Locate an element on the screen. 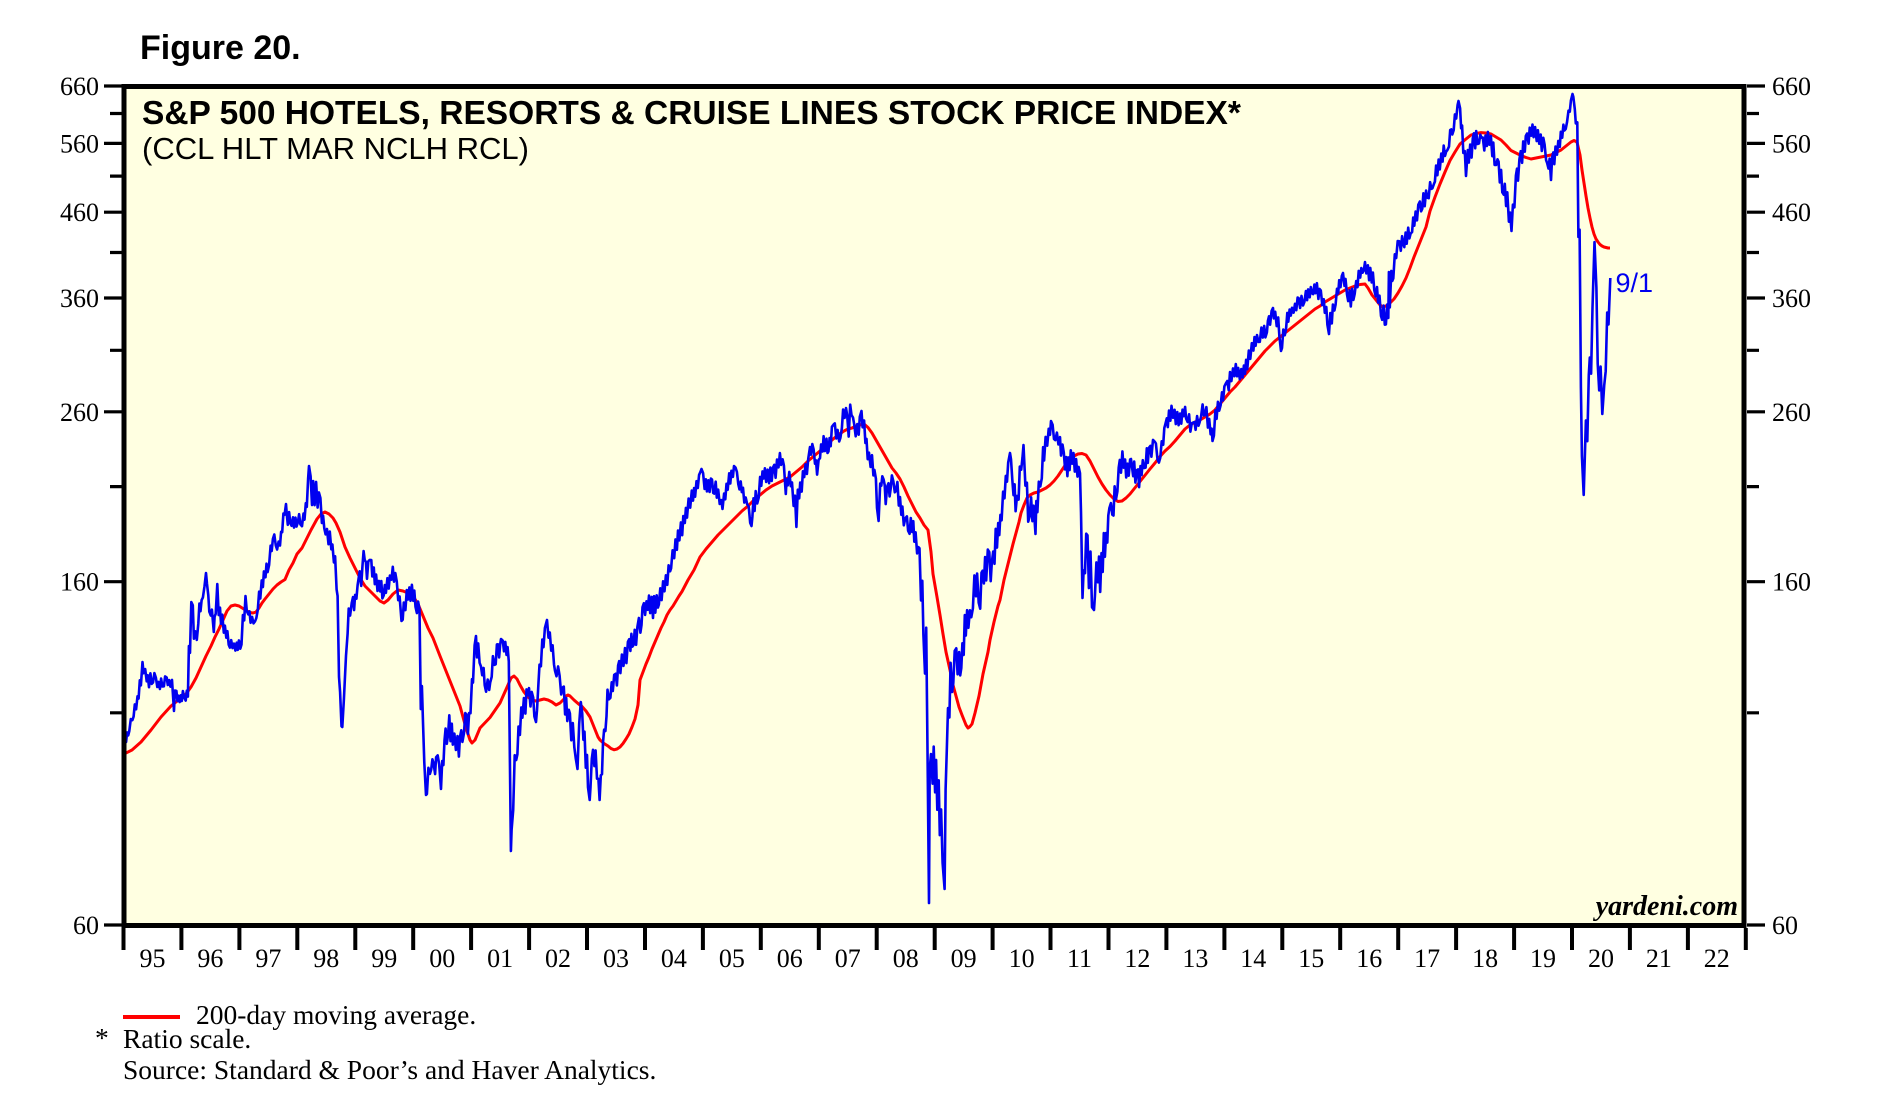  svg-text: 97 is located at coordinates (268, 958).